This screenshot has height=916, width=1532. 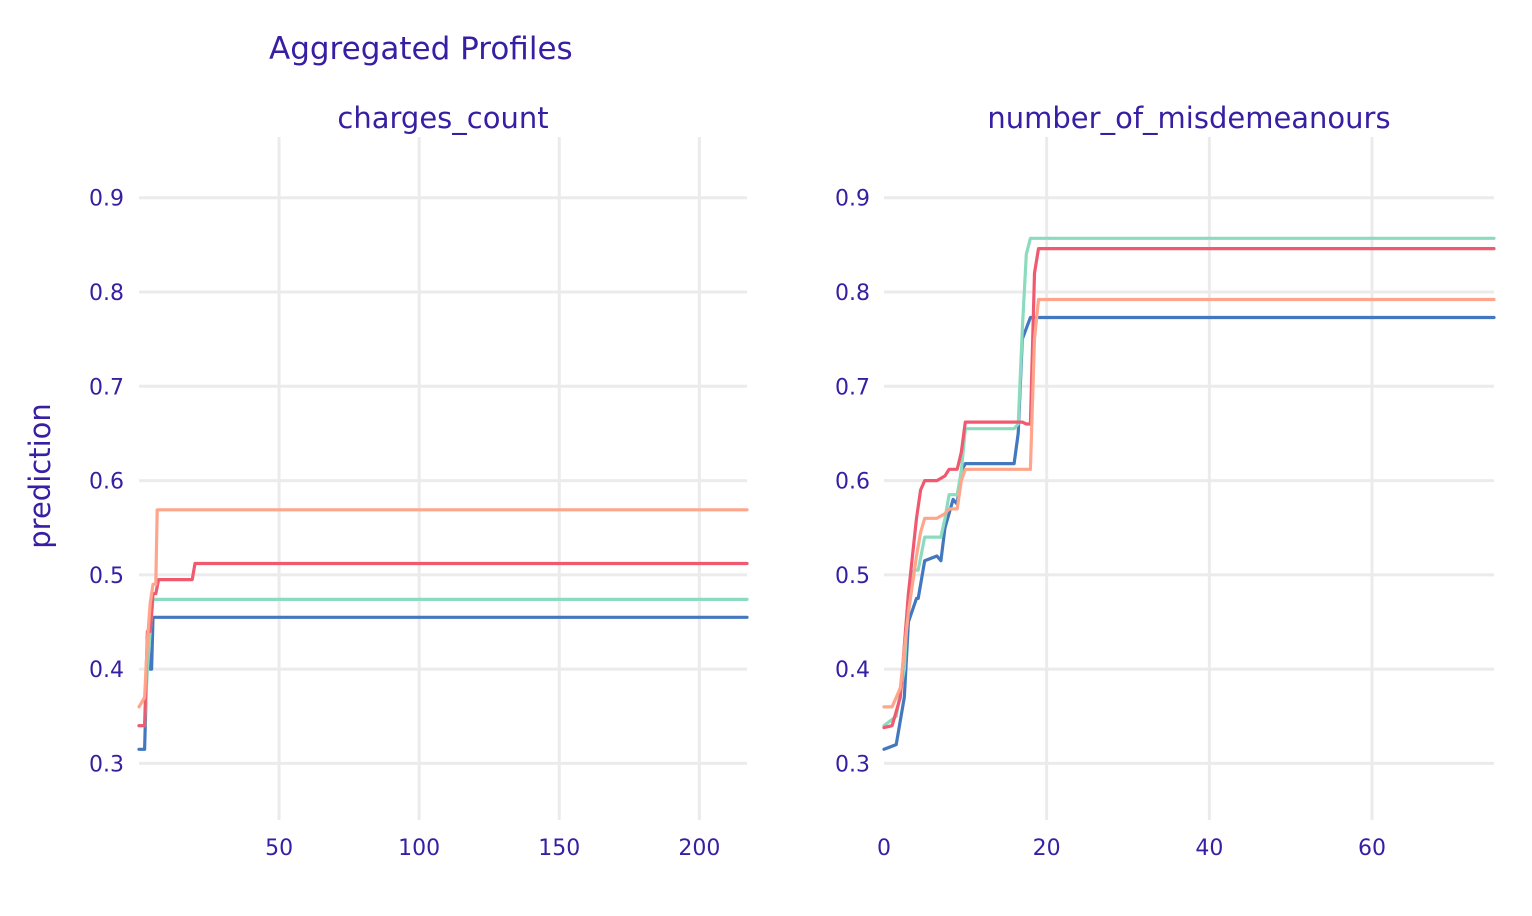 What do you see at coordinates (884, 848) in the screenshot?
I see `x-tick-label: 0` at bounding box center [884, 848].